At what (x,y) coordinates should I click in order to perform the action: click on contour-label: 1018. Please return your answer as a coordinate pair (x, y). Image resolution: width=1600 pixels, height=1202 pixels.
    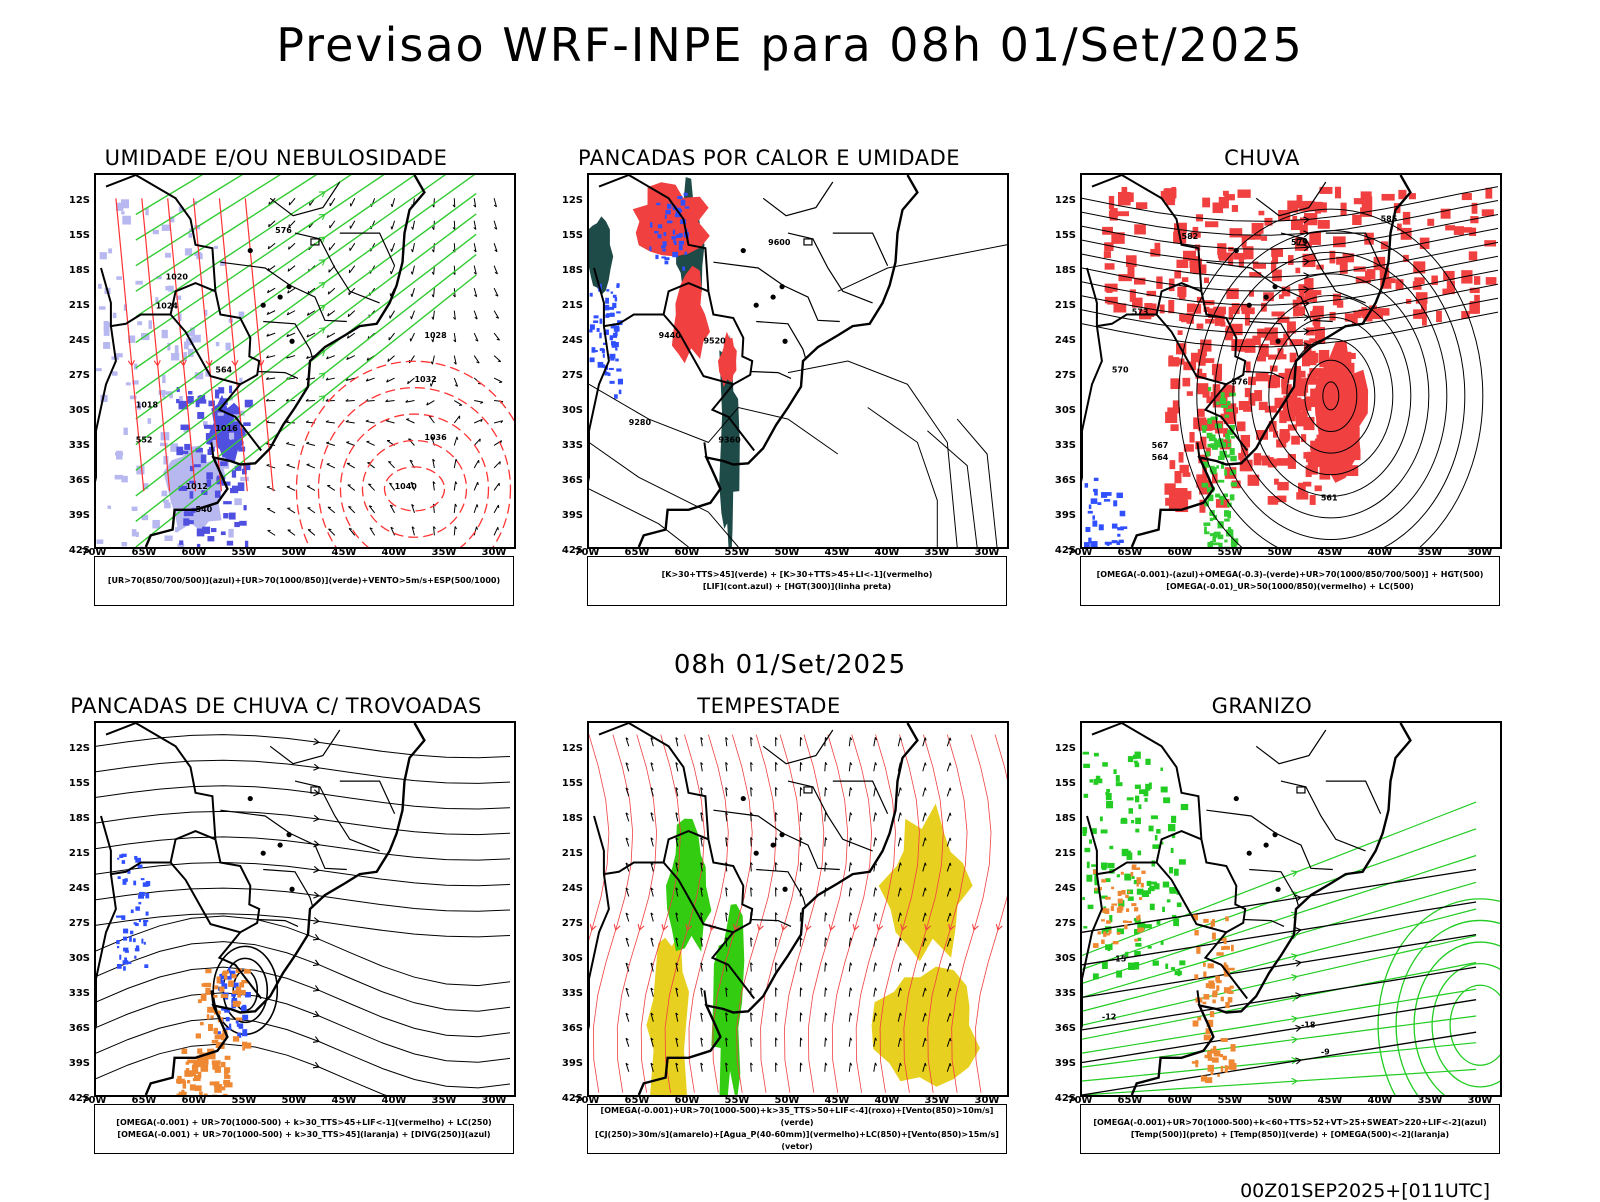
    Looking at the image, I should click on (147, 405).